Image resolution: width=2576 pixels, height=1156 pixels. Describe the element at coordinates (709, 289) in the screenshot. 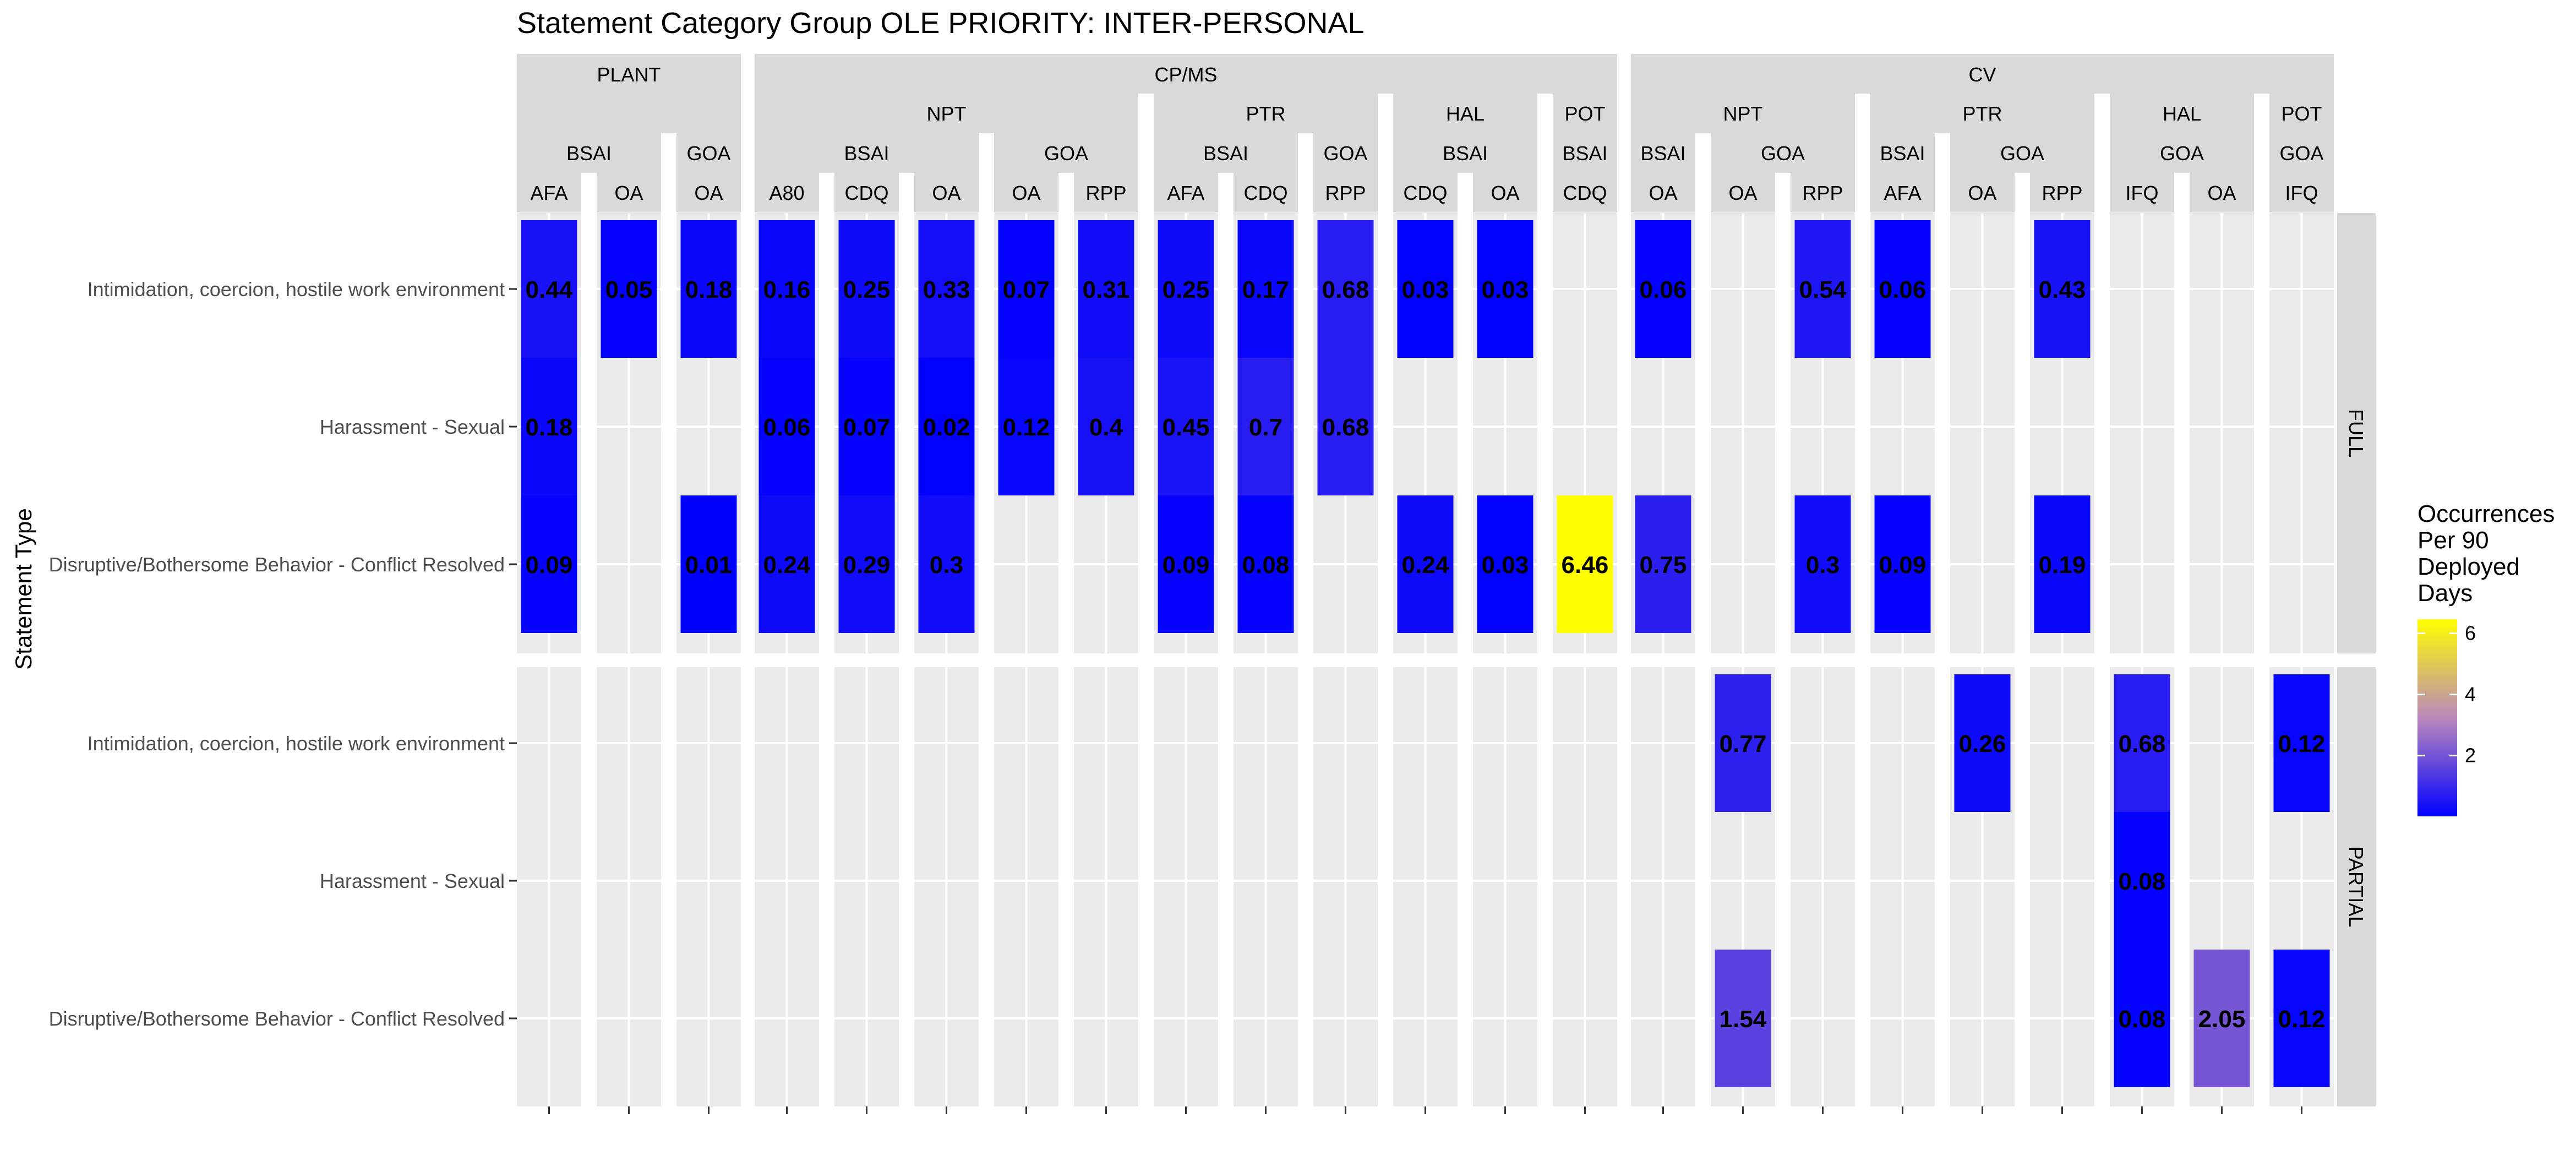

I see `heat-value-label: 0.18` at that location.